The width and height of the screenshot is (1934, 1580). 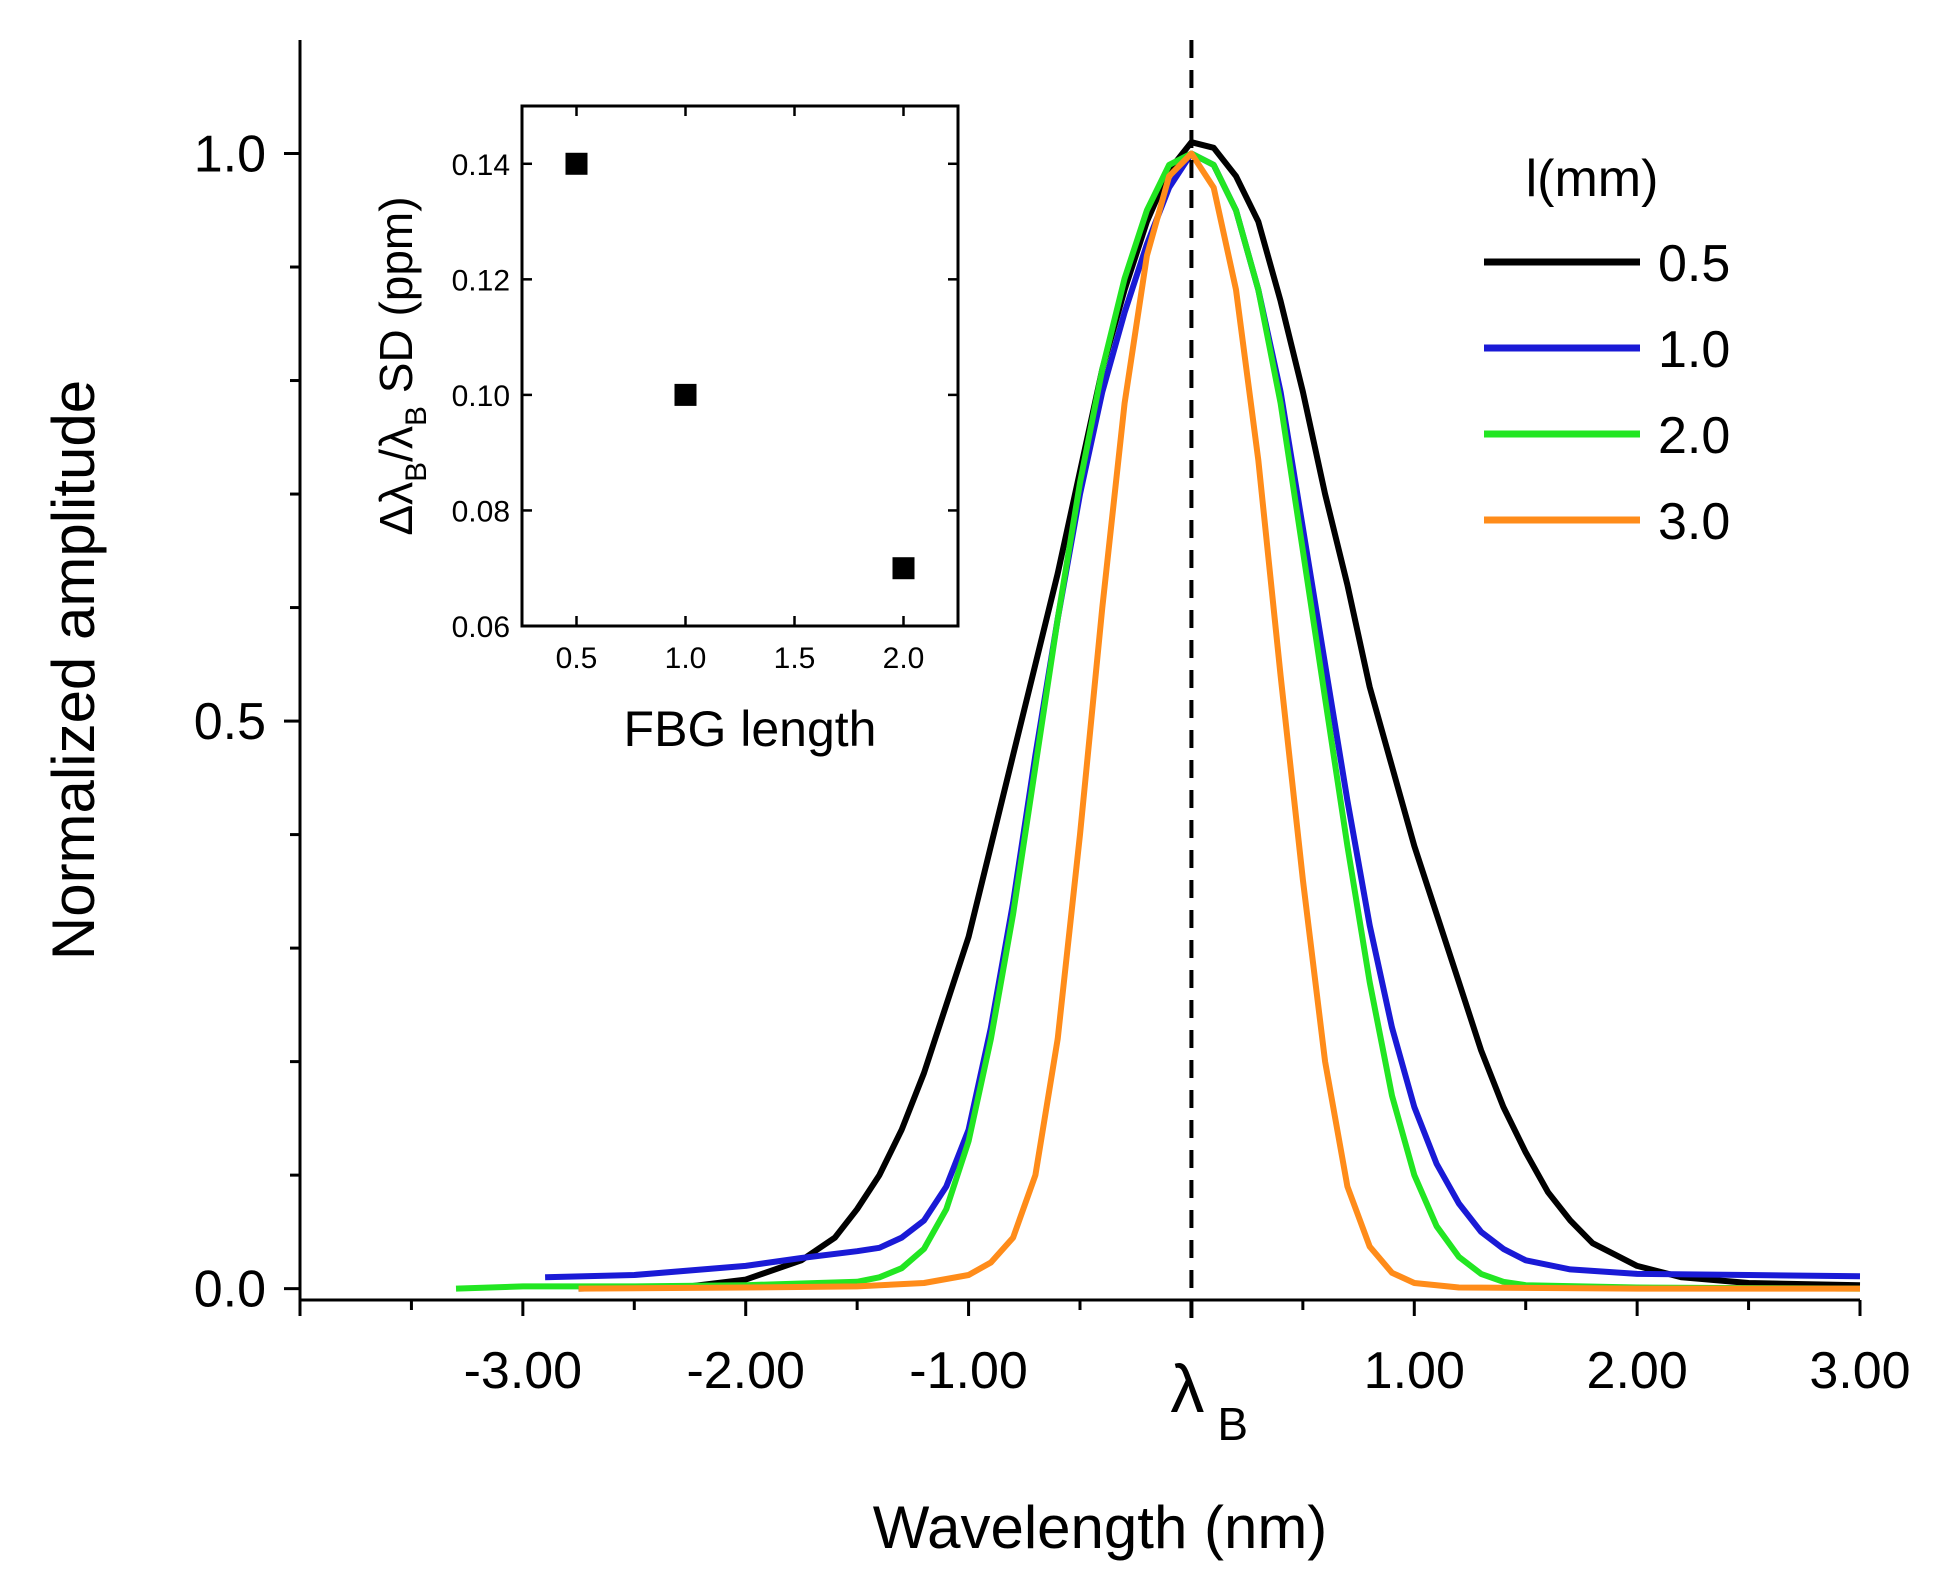 What do you see at coordinates (230, 1290) in the screenshot?
I see `y-tick-label: 0.0` at bounding box center [230, 1290].